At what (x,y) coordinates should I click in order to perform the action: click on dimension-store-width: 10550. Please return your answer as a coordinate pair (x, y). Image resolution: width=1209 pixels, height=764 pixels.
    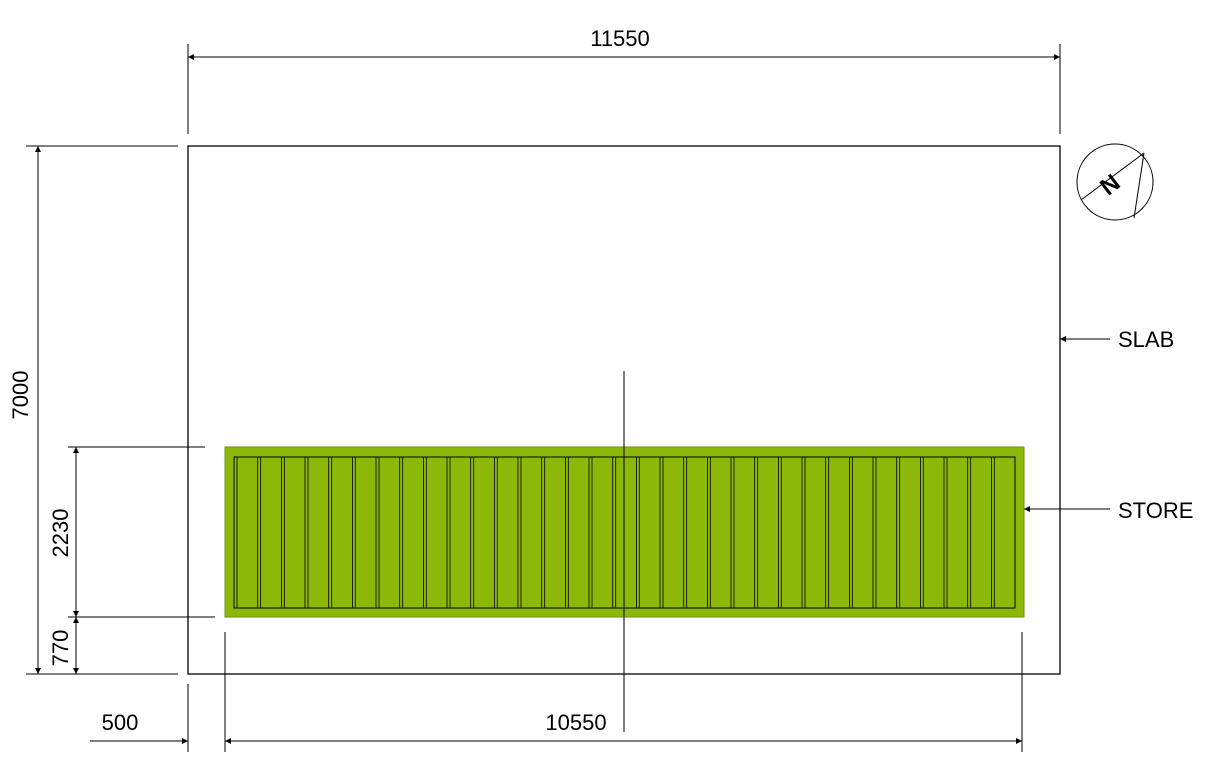
    Looking at the image, I should click on (623, 692).